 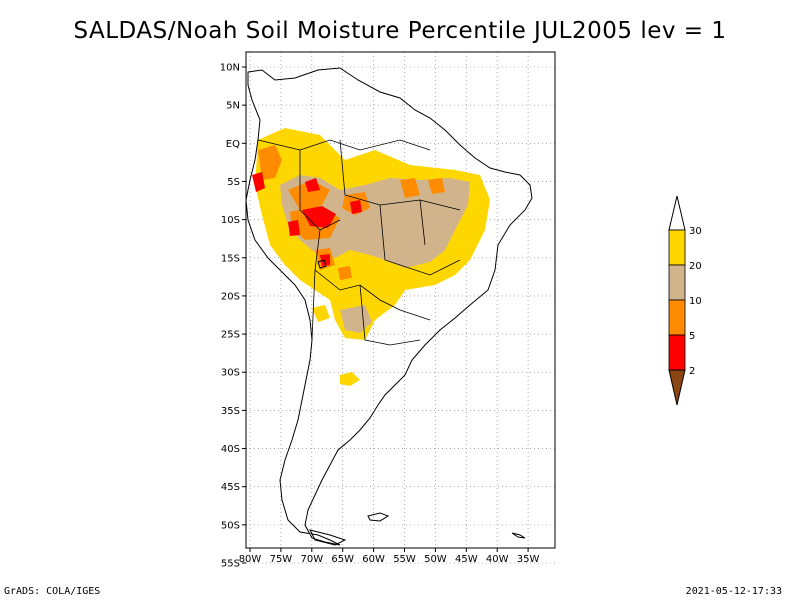 I want to click on lat-tick-label: 15S, so click(x=230, y=258).